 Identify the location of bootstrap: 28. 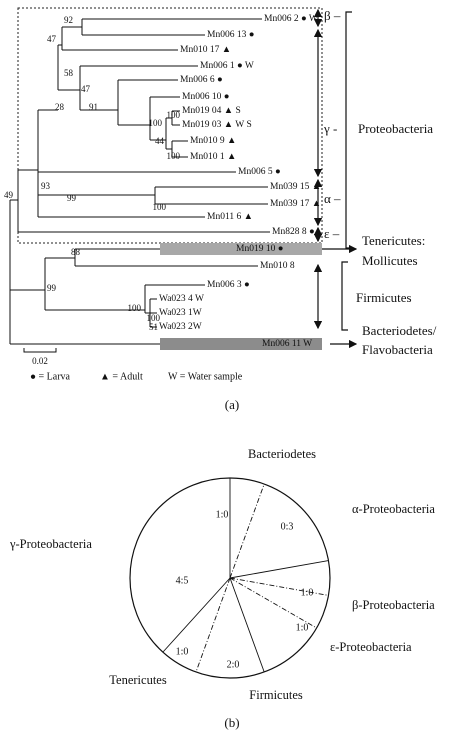
(60, 107).